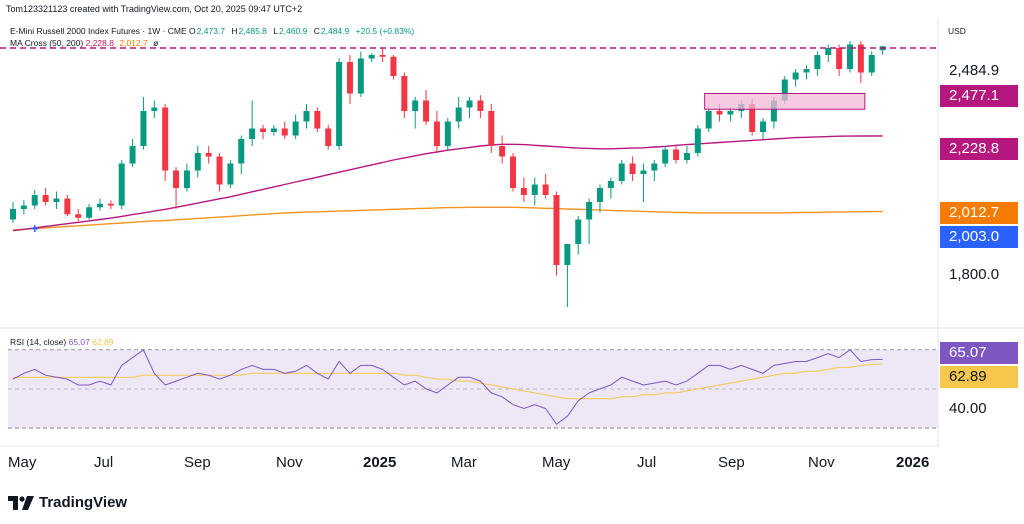  I want to click on tradingview-logo-icon, so click(21, 502).